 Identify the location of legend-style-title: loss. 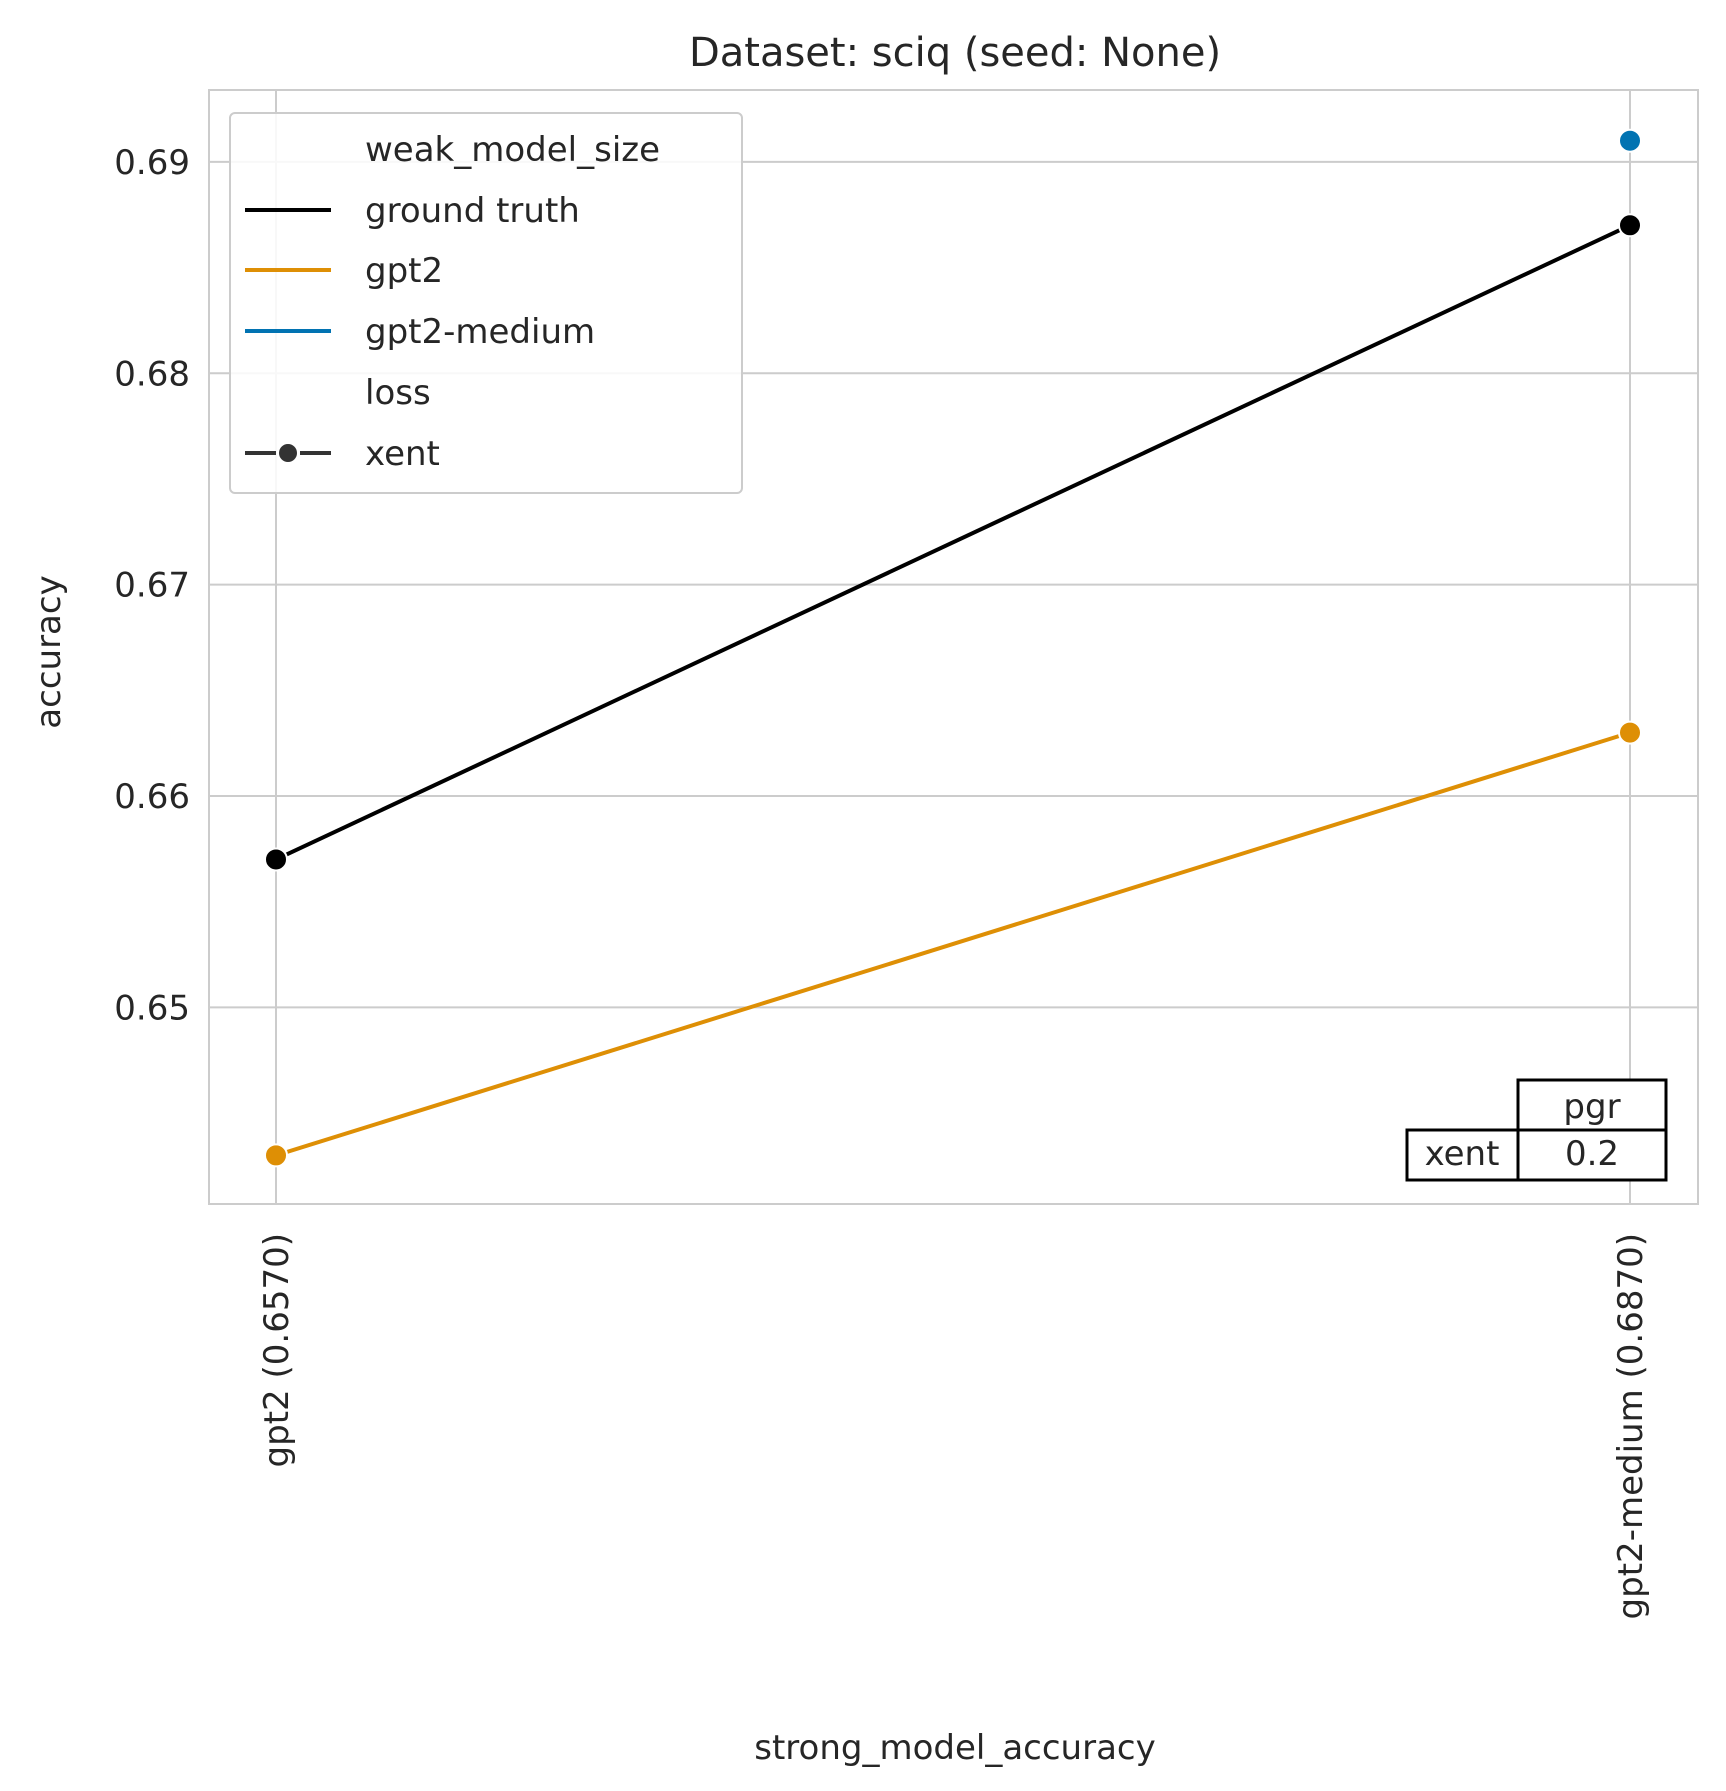
(398, 393).